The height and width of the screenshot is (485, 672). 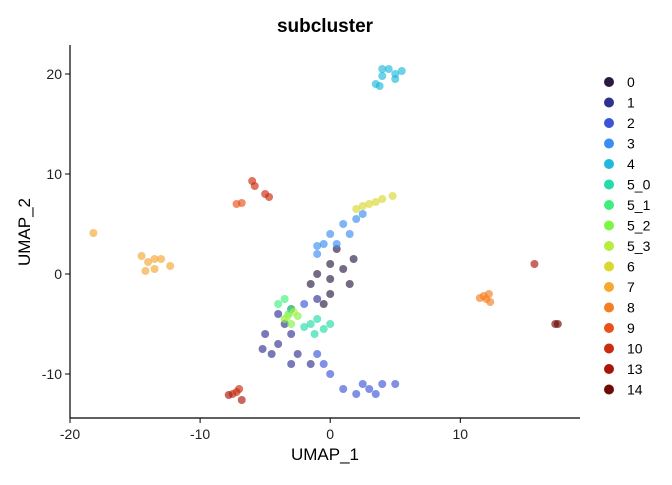 What do you see at coordinates (635, 390) in the screenshot?
I see `legend-label: 14` at bounding box center [635, 390].